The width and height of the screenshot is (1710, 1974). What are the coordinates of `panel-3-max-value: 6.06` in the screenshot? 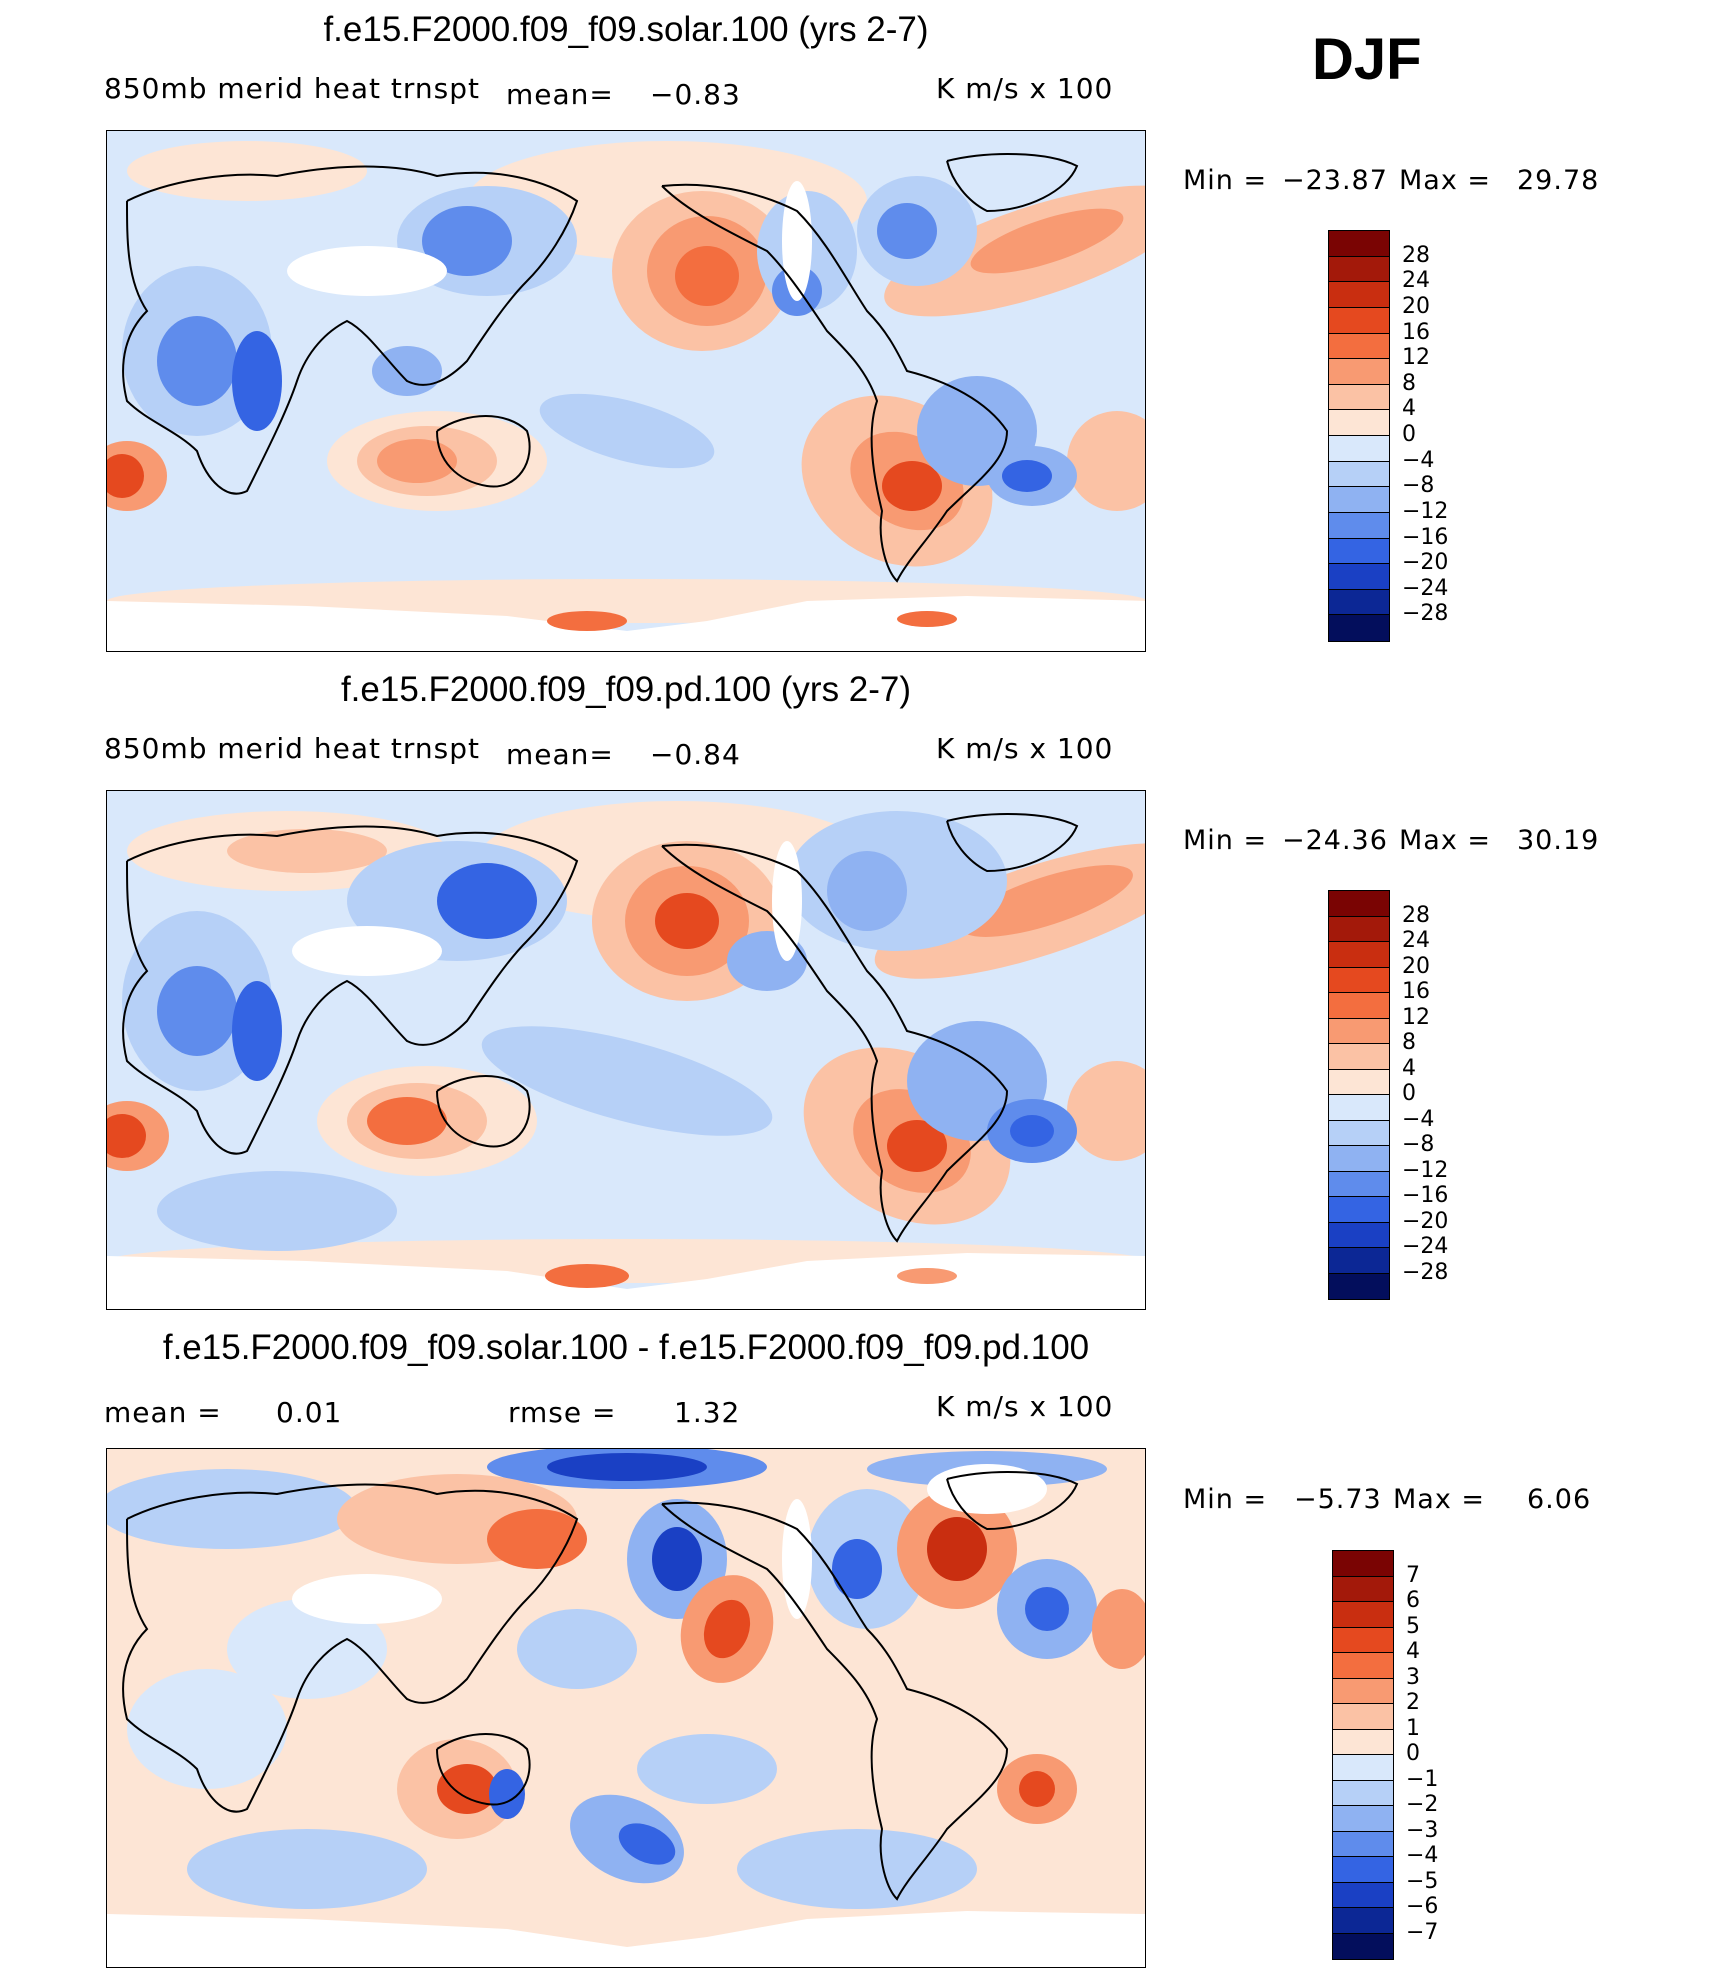 It's located at (1559, 1499).